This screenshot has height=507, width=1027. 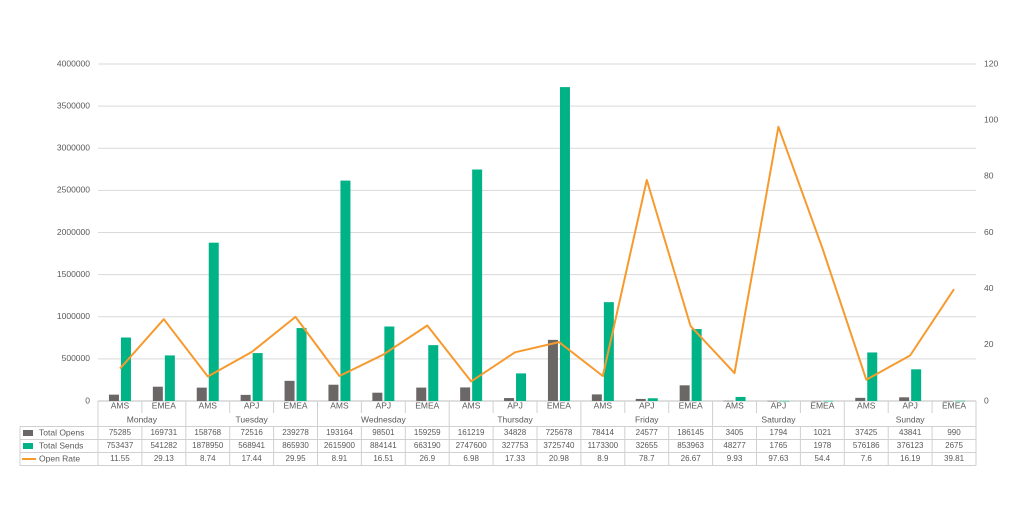 I want to click on data-label: 1794, so click(x=779, y=432).